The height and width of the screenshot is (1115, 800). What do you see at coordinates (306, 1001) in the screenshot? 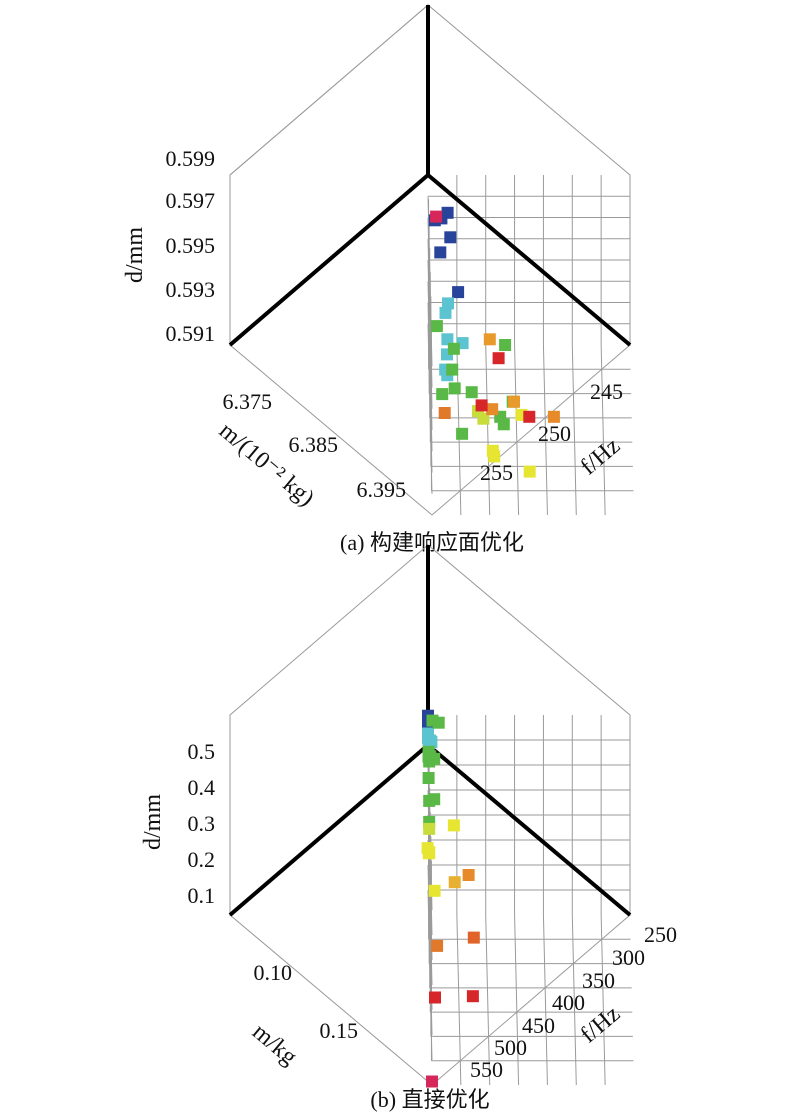
I see `chart-b-m-ticks: 0.10 0.15` at bounding box center [306, 1001].